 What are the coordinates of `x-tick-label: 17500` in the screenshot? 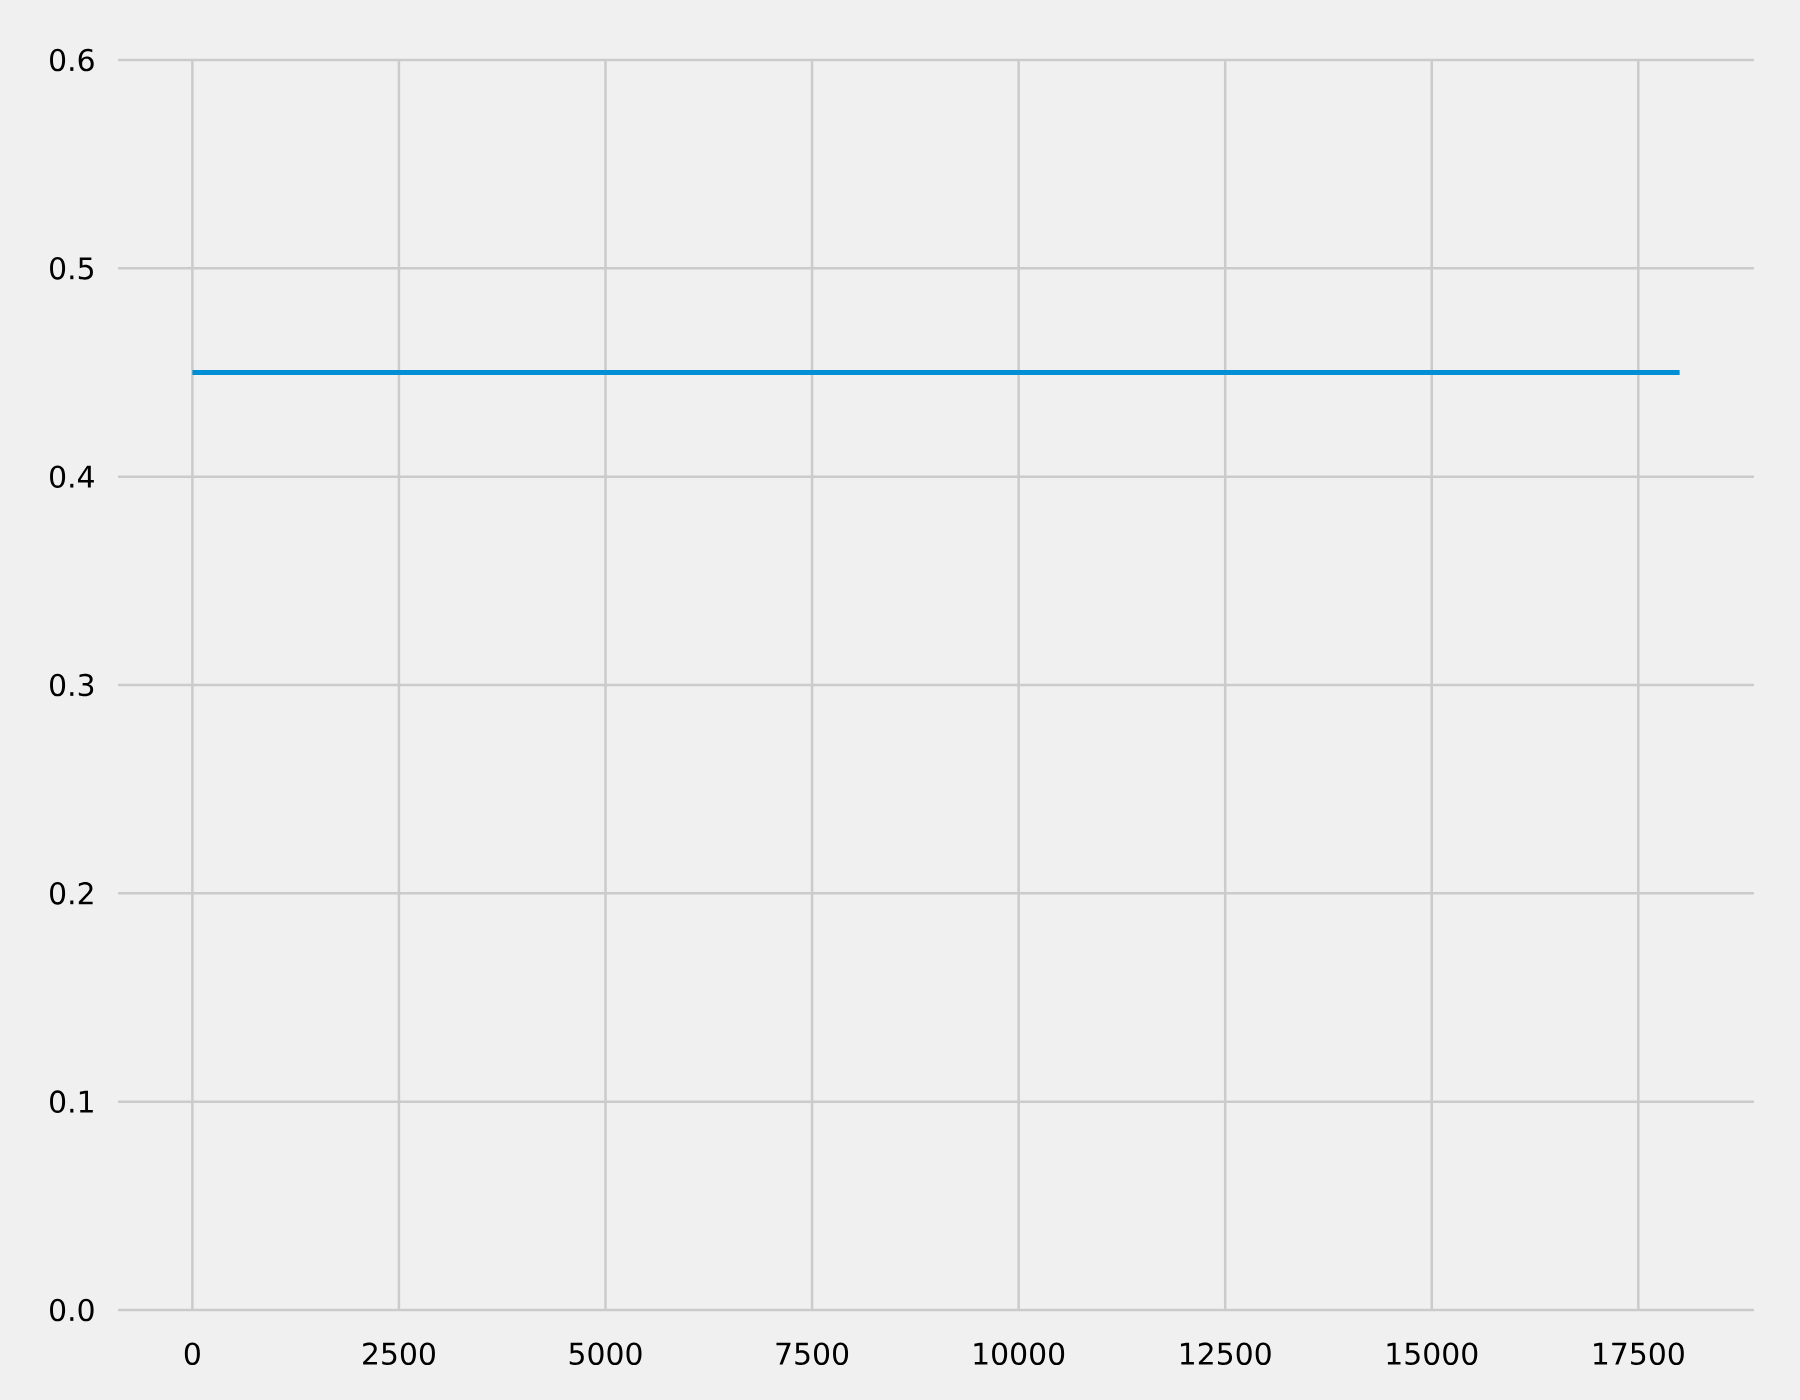 It's located at (1639, 1354).